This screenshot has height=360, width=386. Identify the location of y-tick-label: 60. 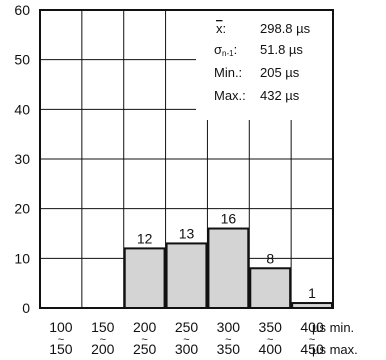
(22, 10).